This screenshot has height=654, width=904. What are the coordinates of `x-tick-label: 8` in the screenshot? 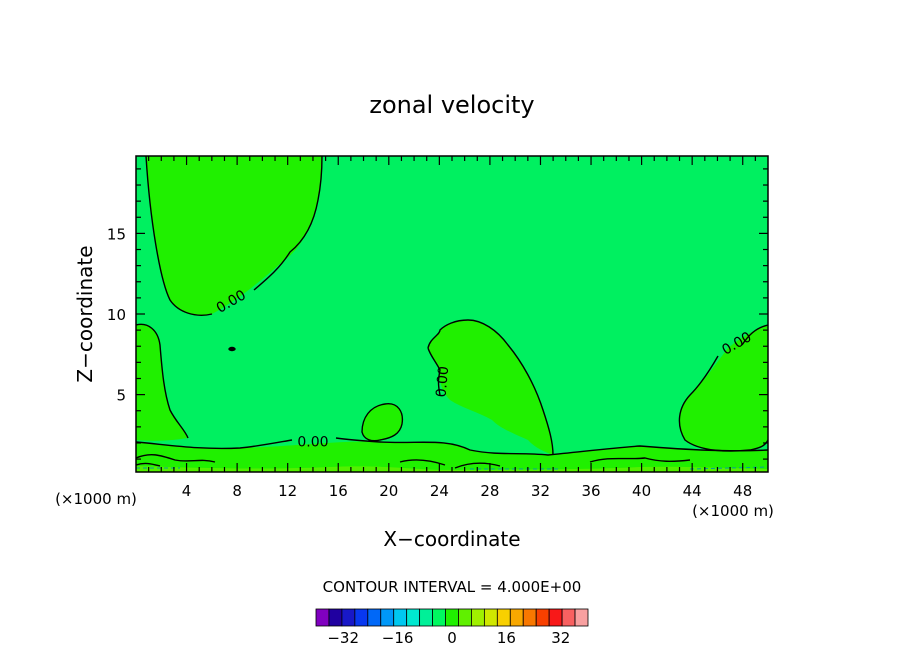 It's located at (237, 491).